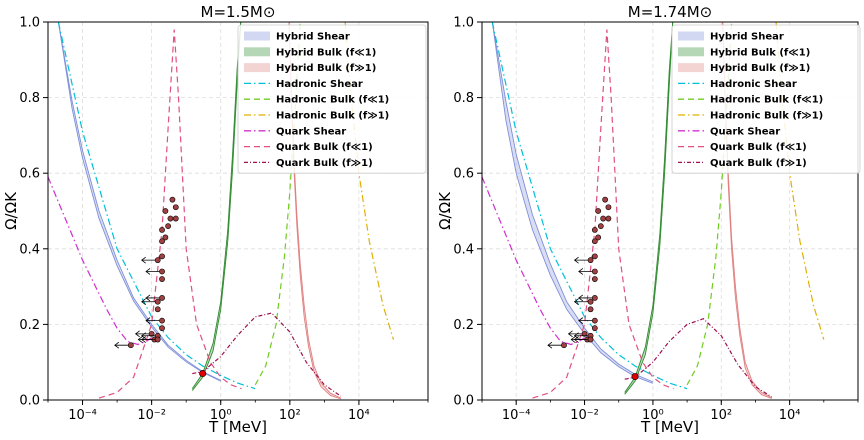 This screenshot has width=864, height=440. What do you see at coordinates (290, 415) in the screenshot?
I see `x-tick-label: 10²` at bounding box center [290, 415].